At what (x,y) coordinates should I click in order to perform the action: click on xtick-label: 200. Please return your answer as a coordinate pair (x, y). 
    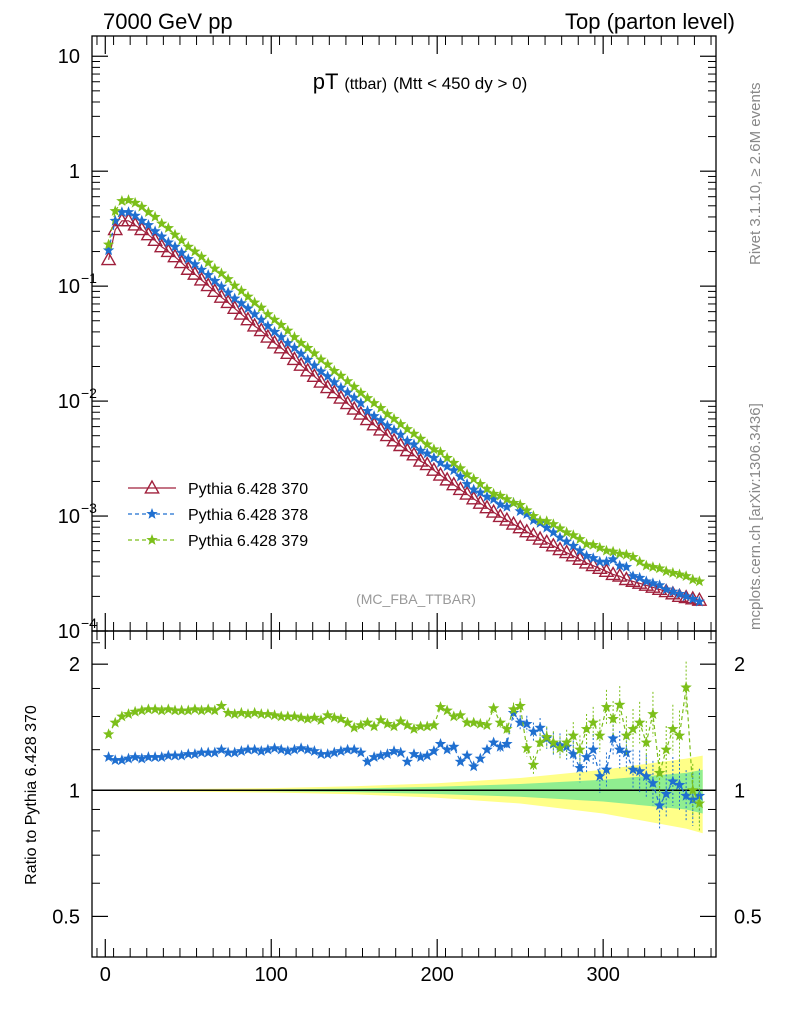
    Looking at the image, I should click on (437, 975).